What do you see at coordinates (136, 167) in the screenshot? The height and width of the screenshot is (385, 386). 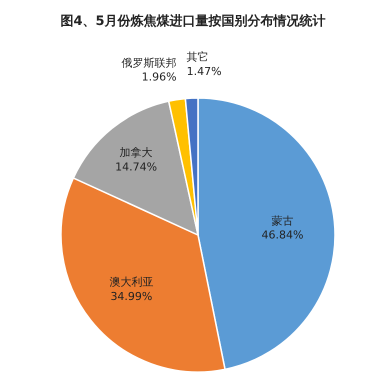 I see `data-label: 14.74%` at bounding box center [136, 167].